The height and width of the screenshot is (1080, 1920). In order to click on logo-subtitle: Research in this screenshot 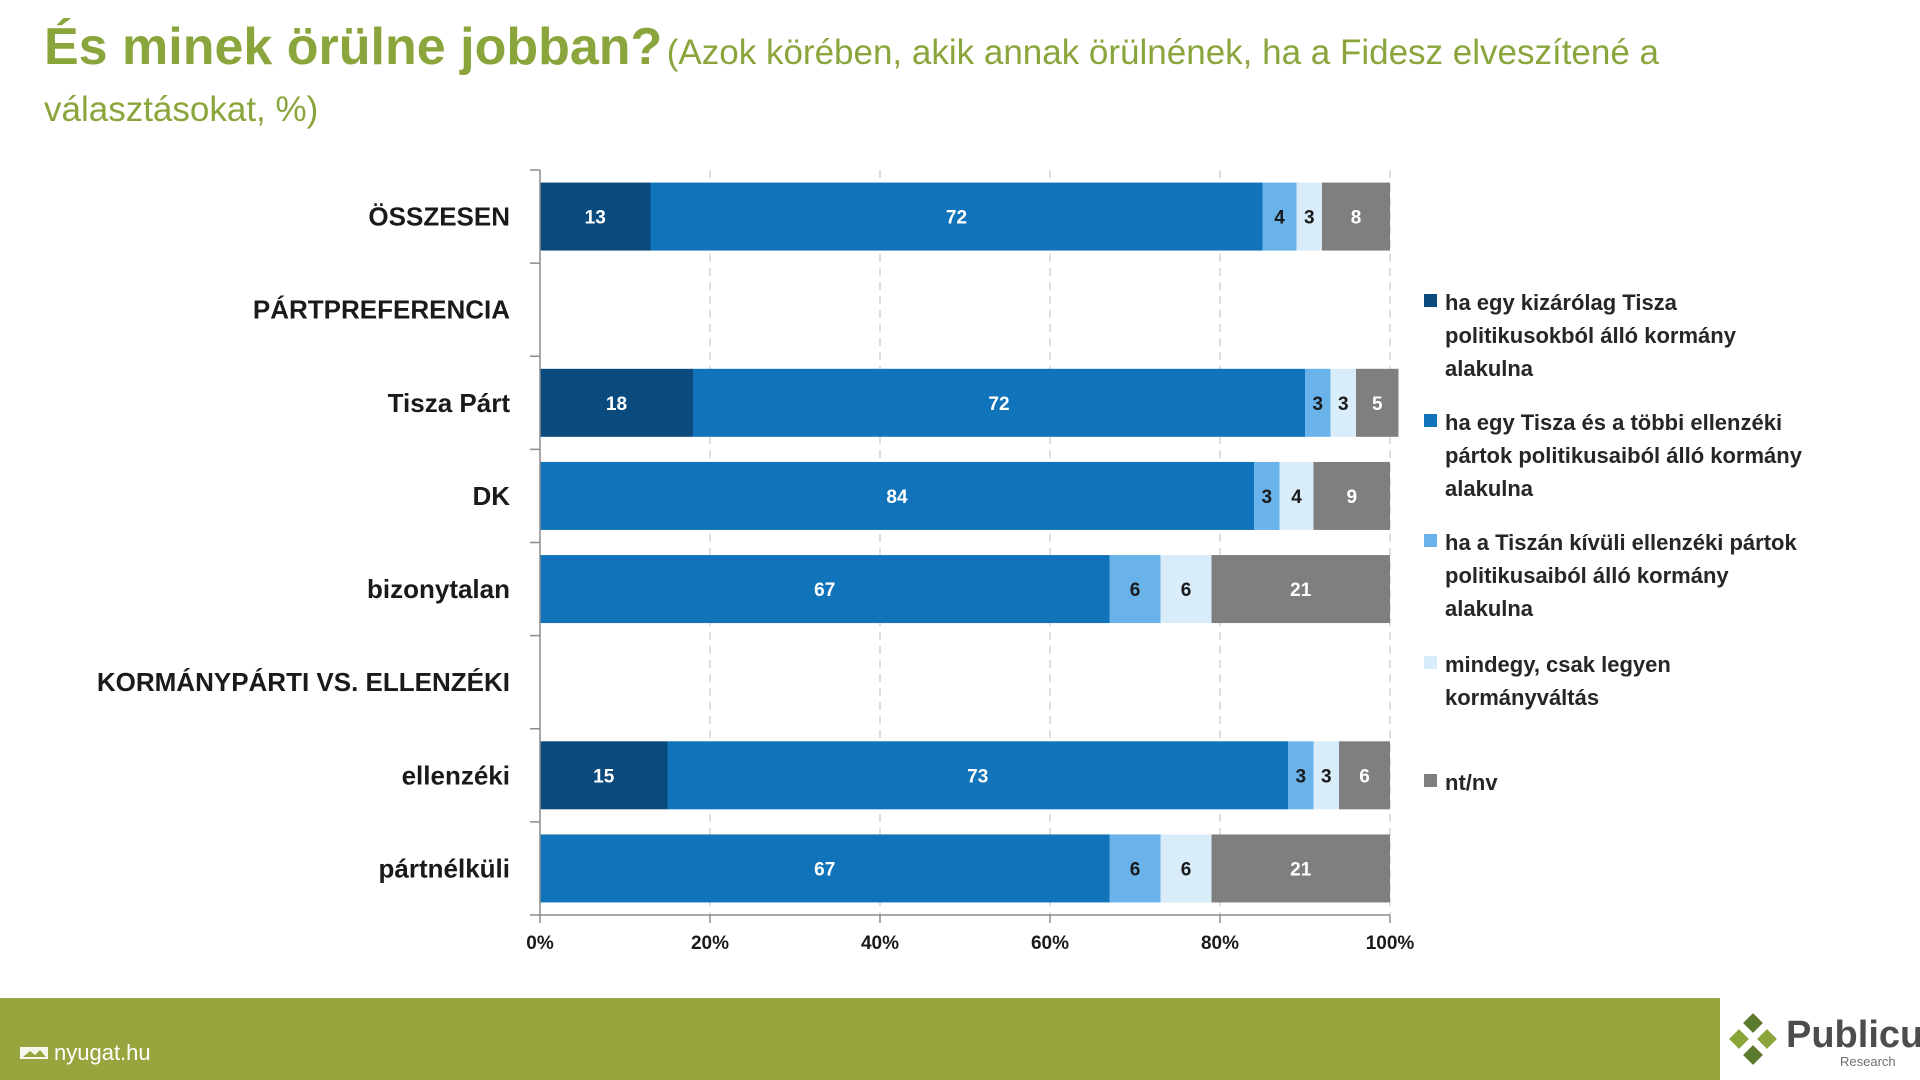, I will do `click(1868, 1061)`.